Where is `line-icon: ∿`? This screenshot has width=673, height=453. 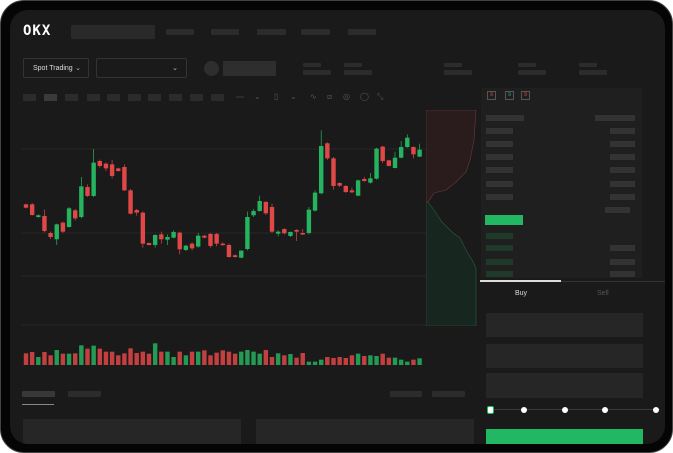 line-icon: ∿ is located at coordinates (313, 96).